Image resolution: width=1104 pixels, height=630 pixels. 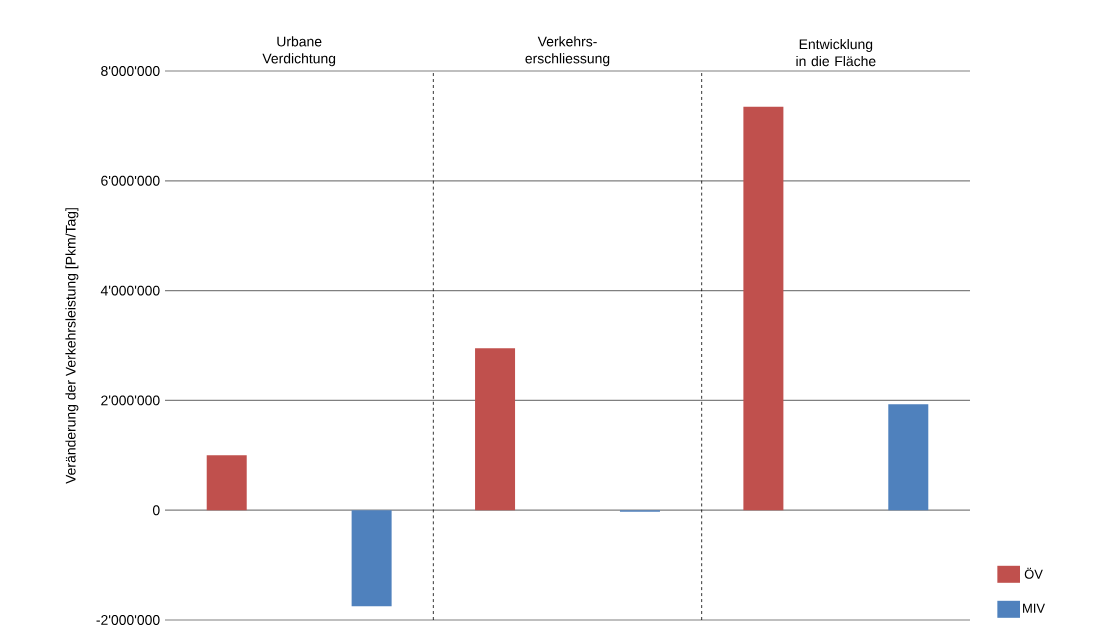 What do you see at coordinates (130, 71) in the screenshot?
I see `y-tick-label: 8'000'000` at bounding box center [130, 71].